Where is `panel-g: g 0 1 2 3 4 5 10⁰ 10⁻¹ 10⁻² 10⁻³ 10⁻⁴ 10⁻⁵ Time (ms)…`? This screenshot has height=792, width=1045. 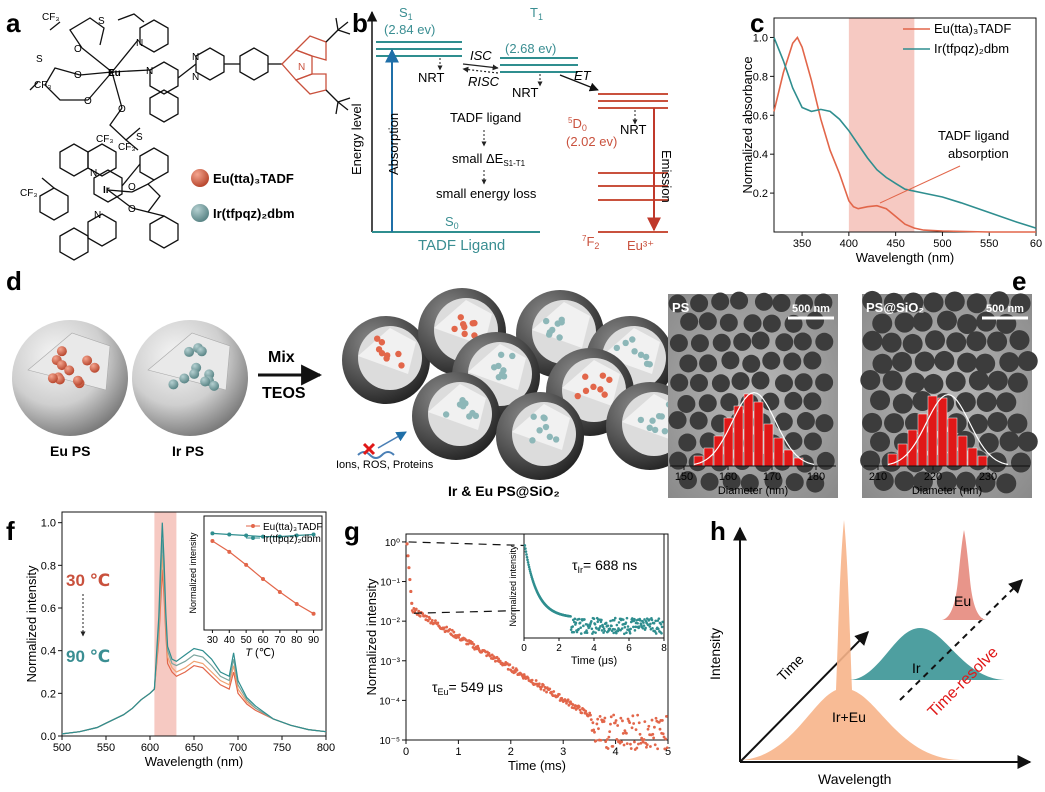
panel-g: g 0 1 2 3 4 5 10⁰ 10⁻¹ 10⁻² 10⁻³ 10⁻⁴ 10⁻⁵ Time (ms)… is located at coordinates (507, 644).